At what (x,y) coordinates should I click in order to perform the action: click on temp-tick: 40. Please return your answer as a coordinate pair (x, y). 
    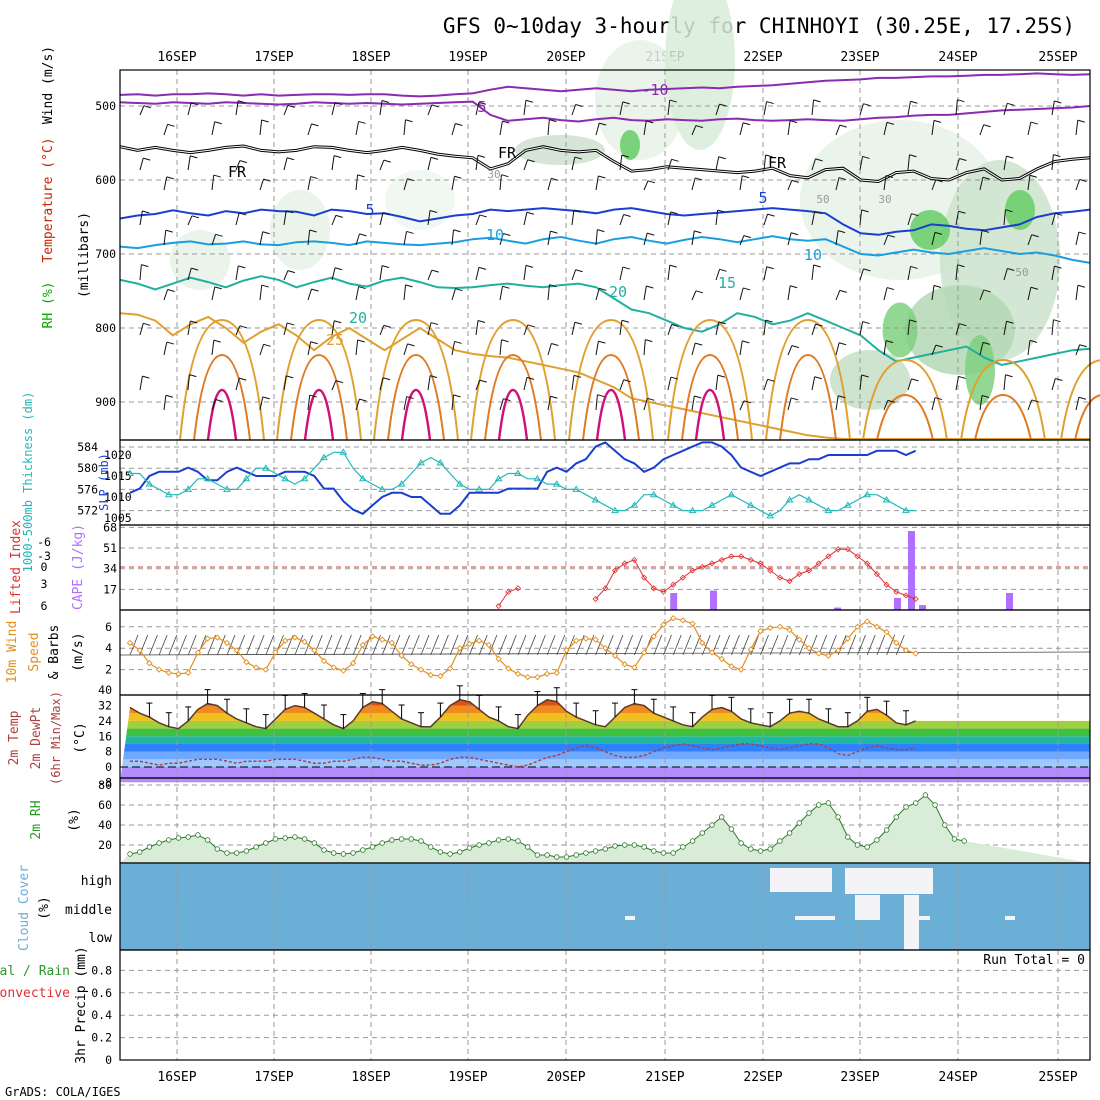
    Looking at the image, I should click on (105, 690).